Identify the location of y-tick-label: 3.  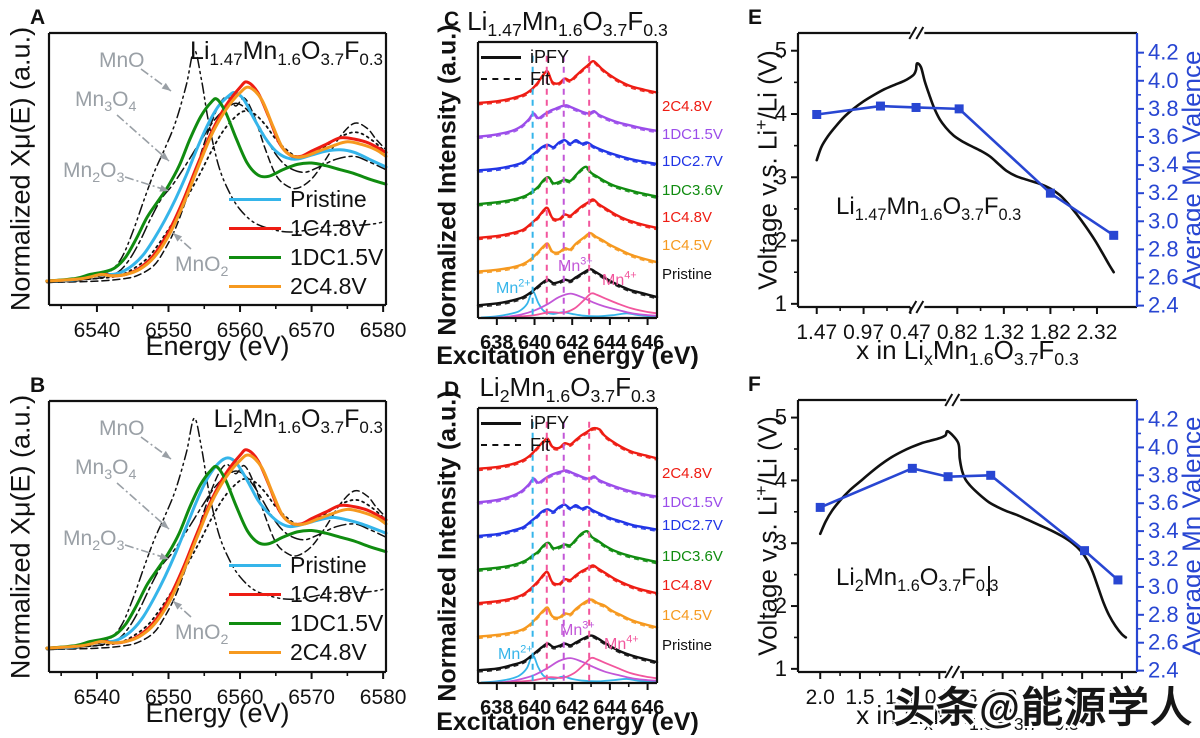
(781, 542).